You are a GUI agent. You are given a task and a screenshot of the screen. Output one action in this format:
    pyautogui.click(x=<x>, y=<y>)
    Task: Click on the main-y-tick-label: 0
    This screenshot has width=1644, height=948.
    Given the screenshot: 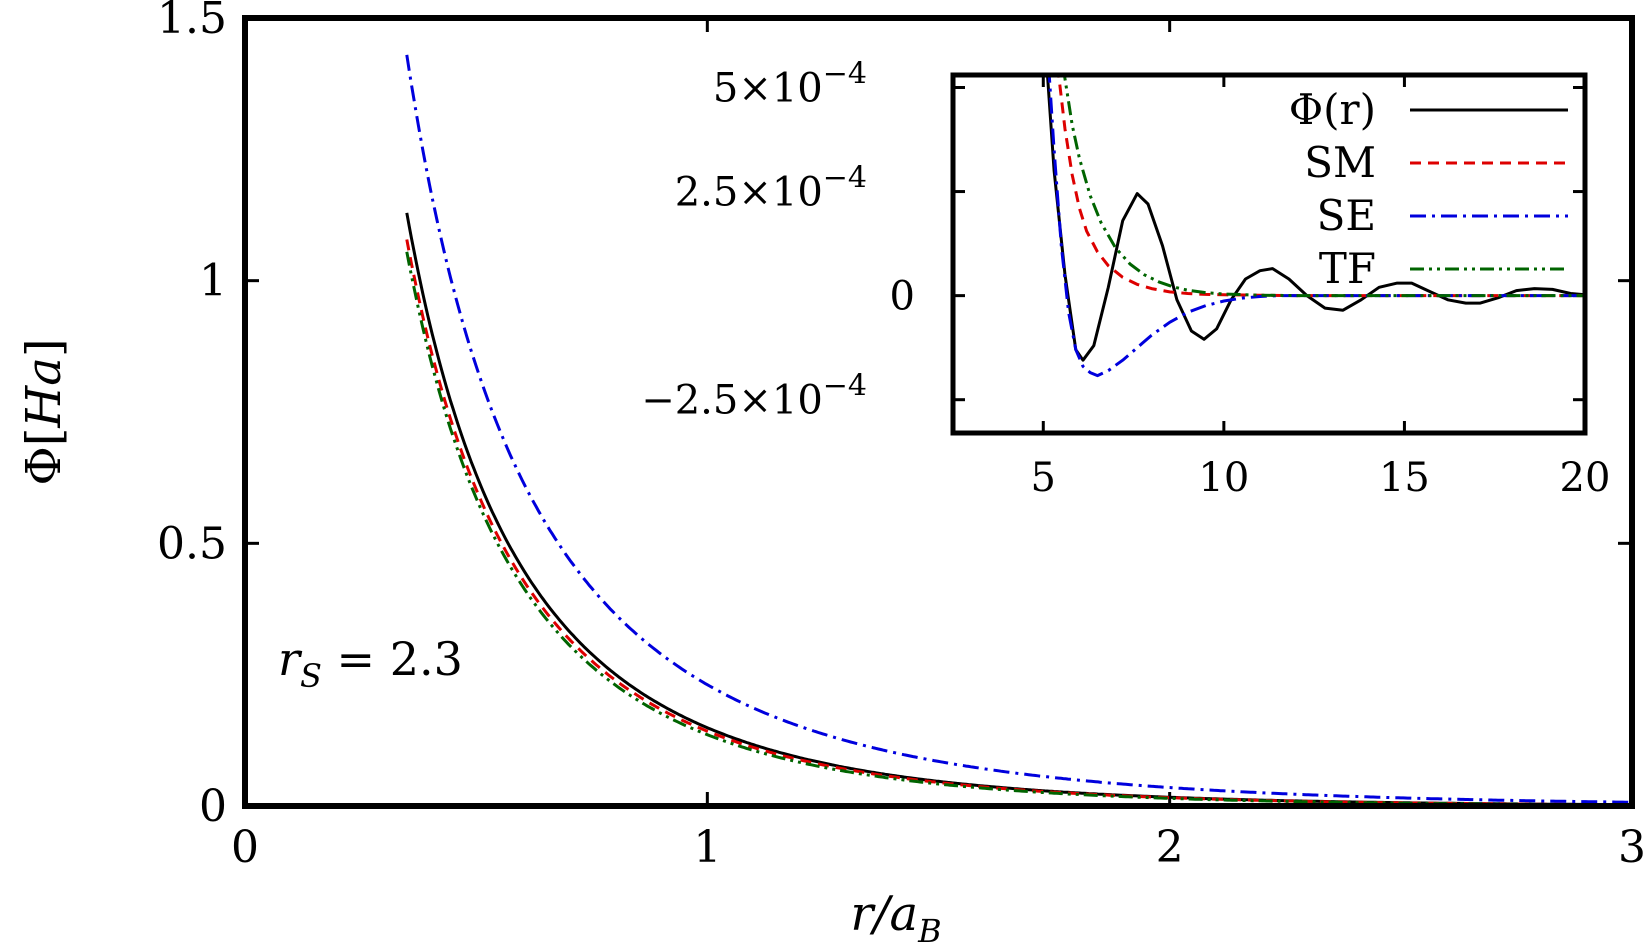 What is the action you would take?
    pyautogui.click(x=213, y=806)
    